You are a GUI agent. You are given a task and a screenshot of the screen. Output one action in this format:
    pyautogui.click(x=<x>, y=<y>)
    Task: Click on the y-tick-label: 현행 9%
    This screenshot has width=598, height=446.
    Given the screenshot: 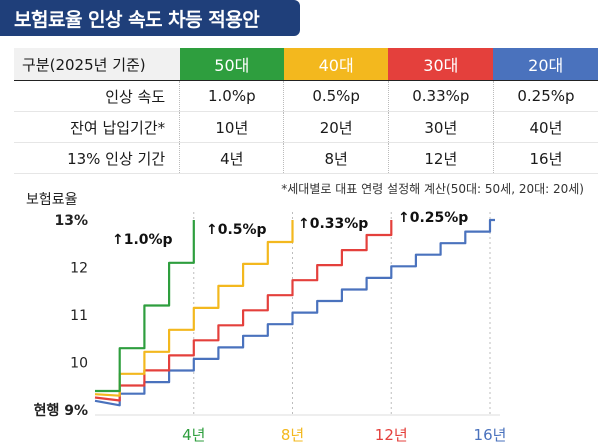 What is the action you would take?
    pyautogui.click(x=61, y=411)
    